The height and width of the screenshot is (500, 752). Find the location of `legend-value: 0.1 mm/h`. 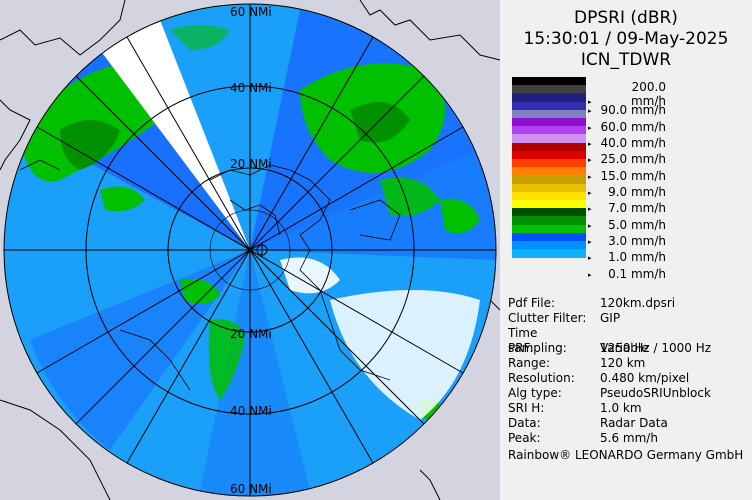

legend-value: 0.1 mm/h is located at coordinates (637, 274).